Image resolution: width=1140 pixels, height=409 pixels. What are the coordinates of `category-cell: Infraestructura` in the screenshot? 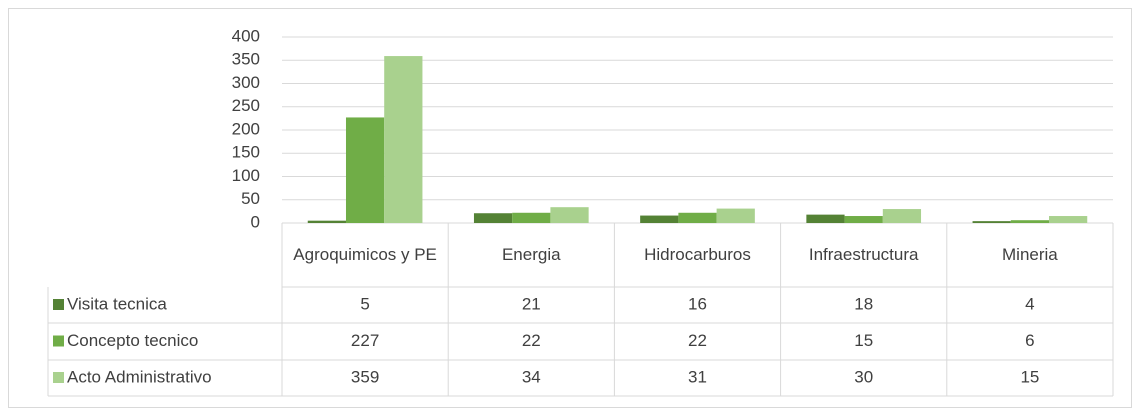 It's located at (863, 254).